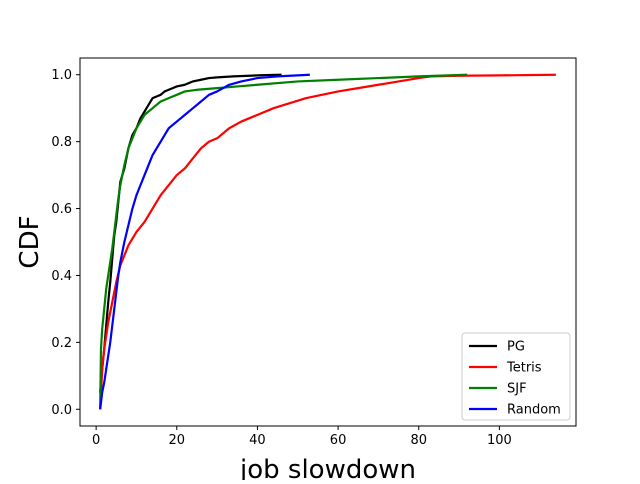 This screenshot has width=640, height=484. Describe the element at coordinates (61, 209) in the screenshot. I see `y-tick-label: 0.6` at that location.